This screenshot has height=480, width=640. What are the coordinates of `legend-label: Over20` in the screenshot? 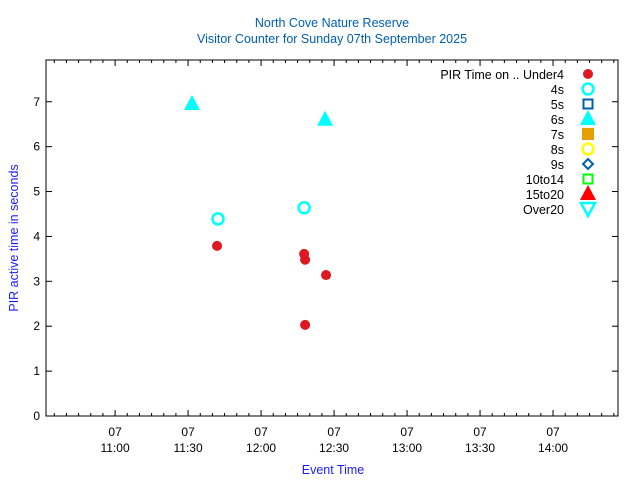 It's located at (543, 210).